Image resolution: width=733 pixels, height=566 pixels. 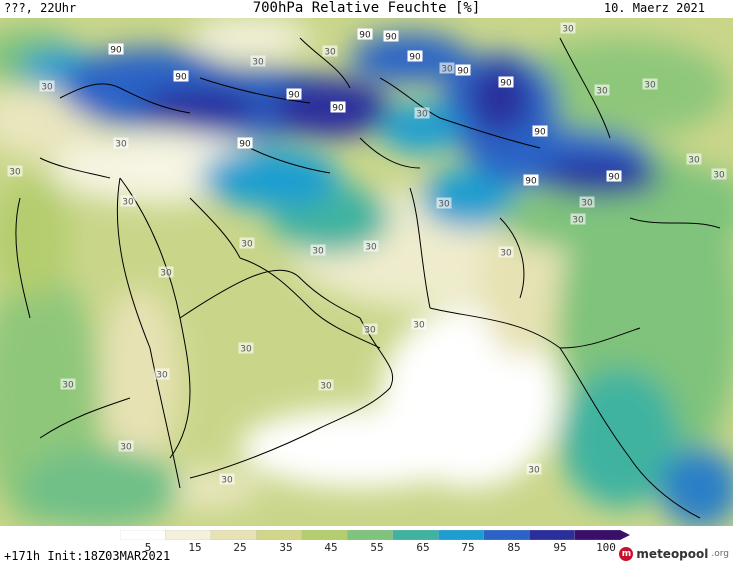 I want to click on colorbar-tick-label: 25, so click(x=240, y=547).